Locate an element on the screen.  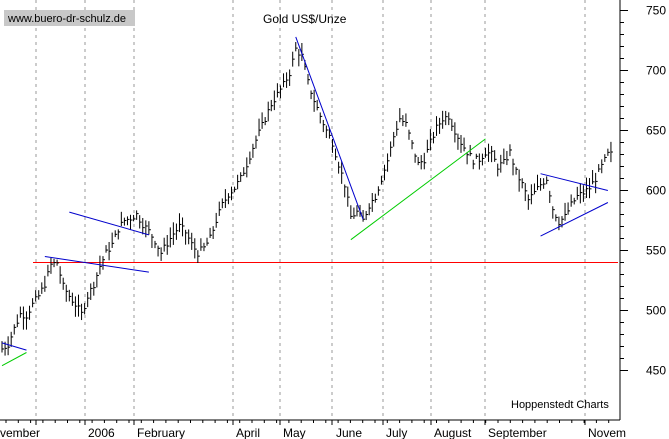
y-axis-ticks: 450 500 550 600 650 700 750 is located at coordinates (643, 191).